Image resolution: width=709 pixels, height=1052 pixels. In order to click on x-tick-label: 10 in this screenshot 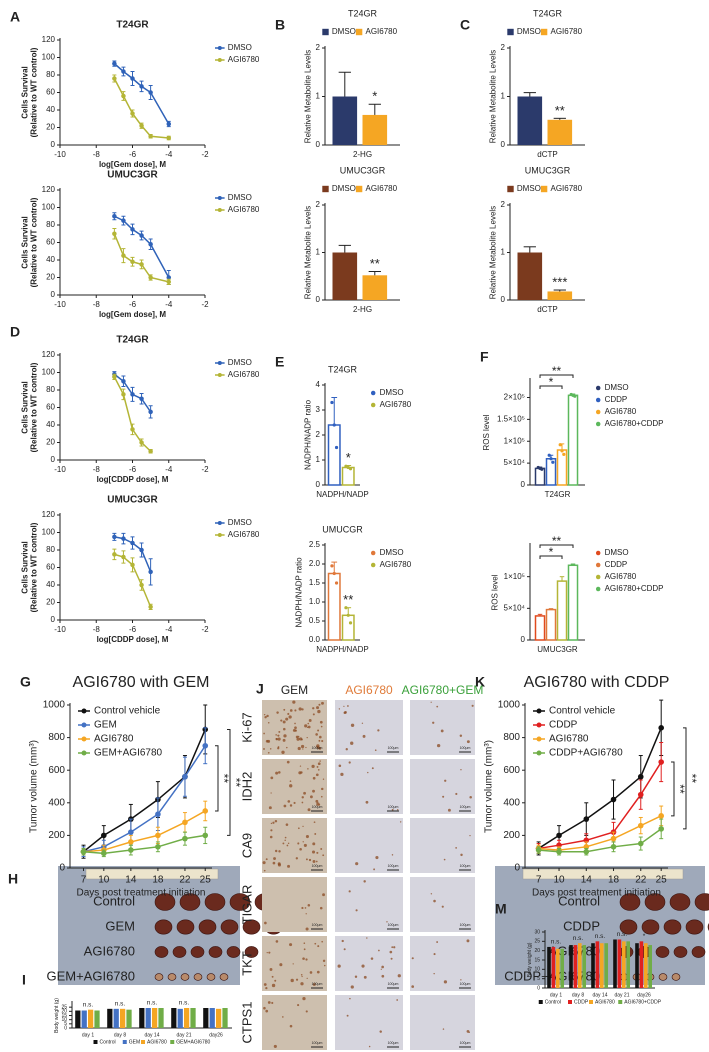, I will do `click(559, 880)`.